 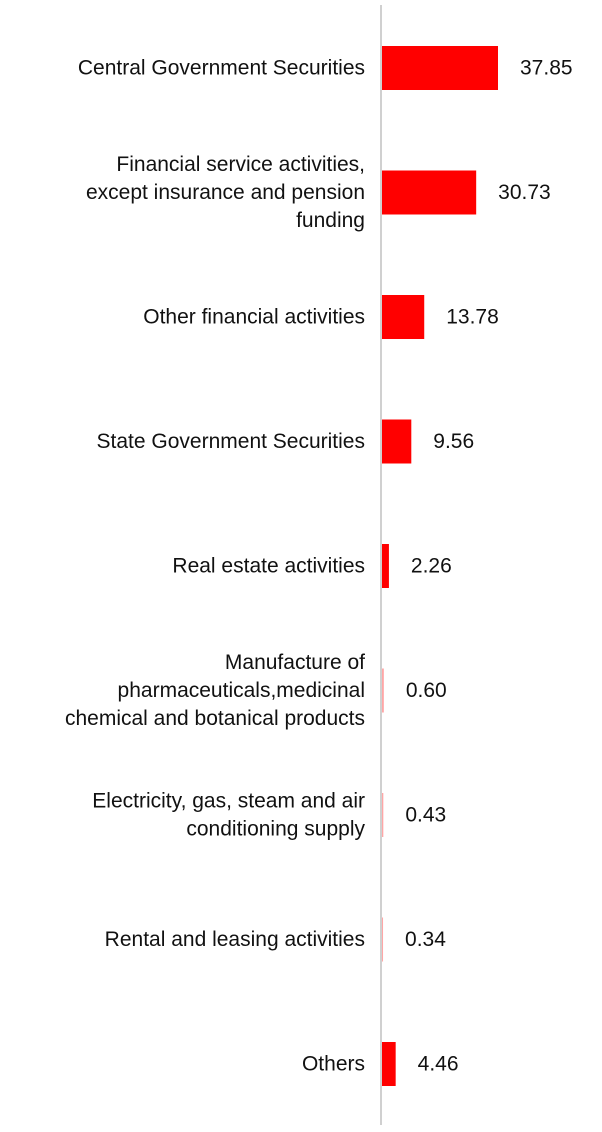 I want to click on value-label: 2.26, so click(x=431, y=566).